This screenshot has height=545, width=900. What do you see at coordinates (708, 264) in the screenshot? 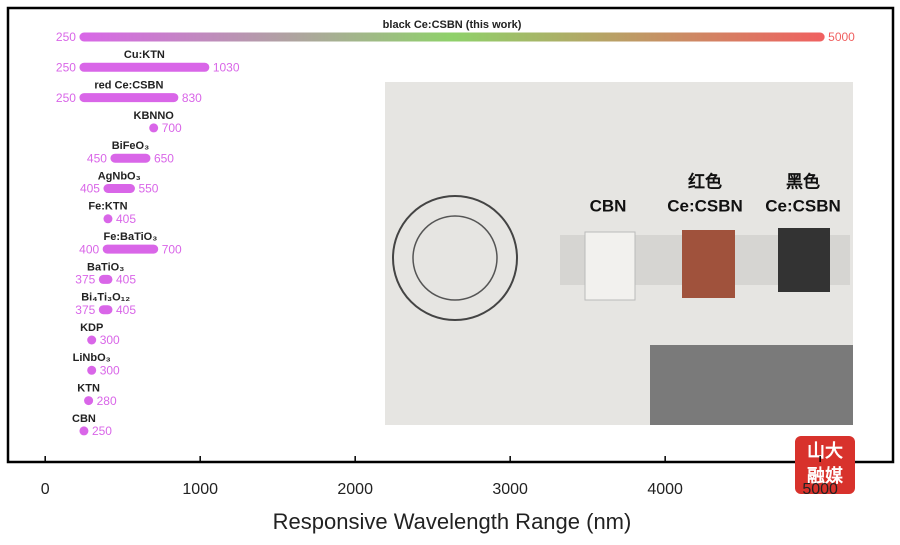
I see `crystal-red` at bounding box center [708, 264].